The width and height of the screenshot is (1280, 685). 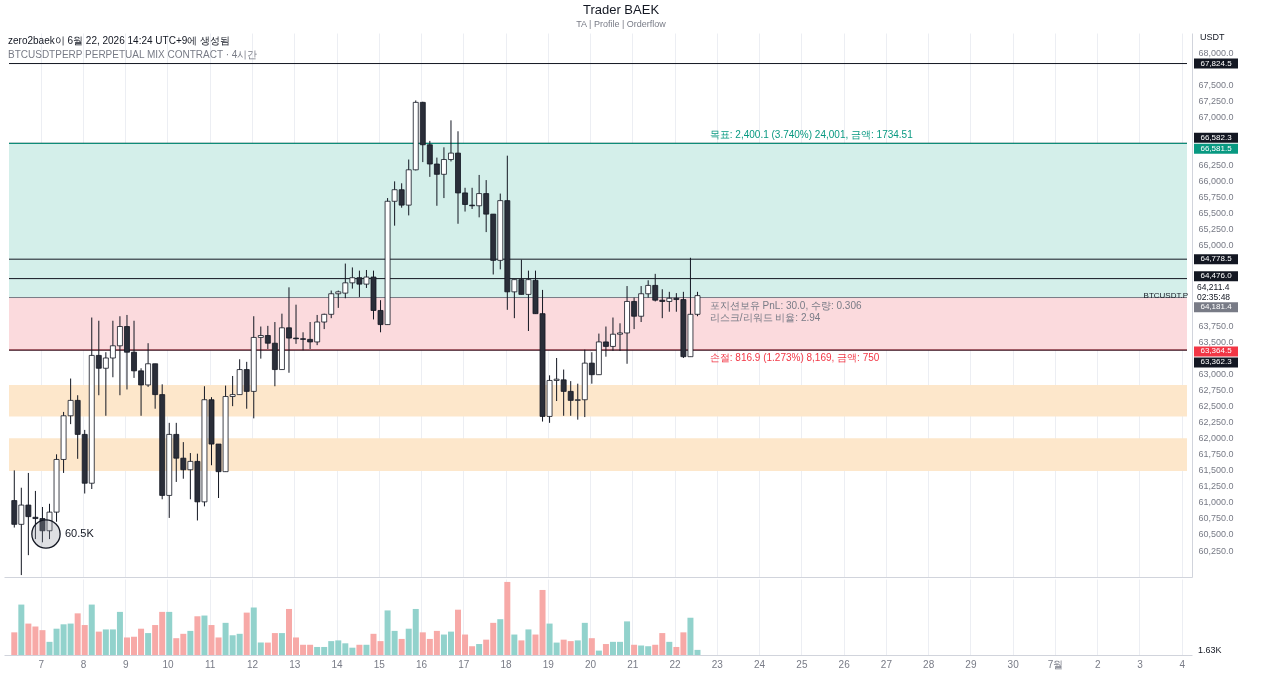 What do you see at coordinates (802, 664) in the screenshot?
I see `x-tick-label: 25` at bounding box center [802, 664].